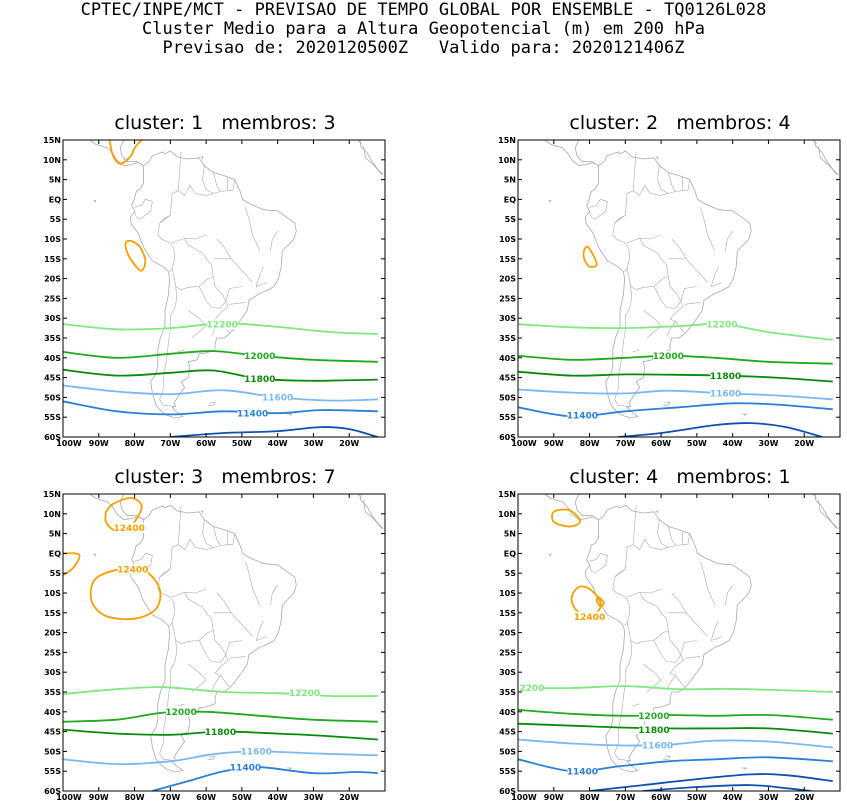 Image resolution: width=847 pixels, height=803 pixels. What do you see at coordinates (69, 797) in the screenshot?
I see `lon-label: 100W` at bounding box center [69, 797].